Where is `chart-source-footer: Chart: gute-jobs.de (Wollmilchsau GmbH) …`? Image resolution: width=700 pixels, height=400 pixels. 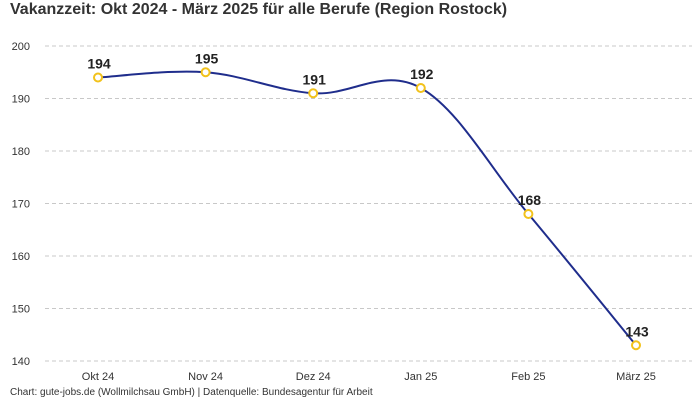 chart-source-footer: Chart: gute-jobs.de (Wollmilchsau GmbH) … is located at coordinates (191, 392).